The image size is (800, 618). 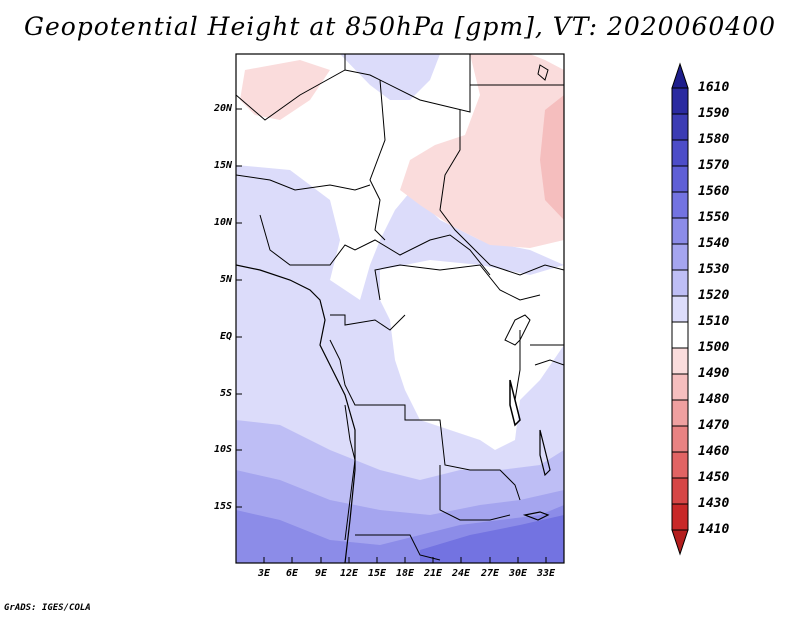 What do you see at coordinates (390, 77) in the screenshot?
I see `field-blue-north` at bounding box center [390, 77].